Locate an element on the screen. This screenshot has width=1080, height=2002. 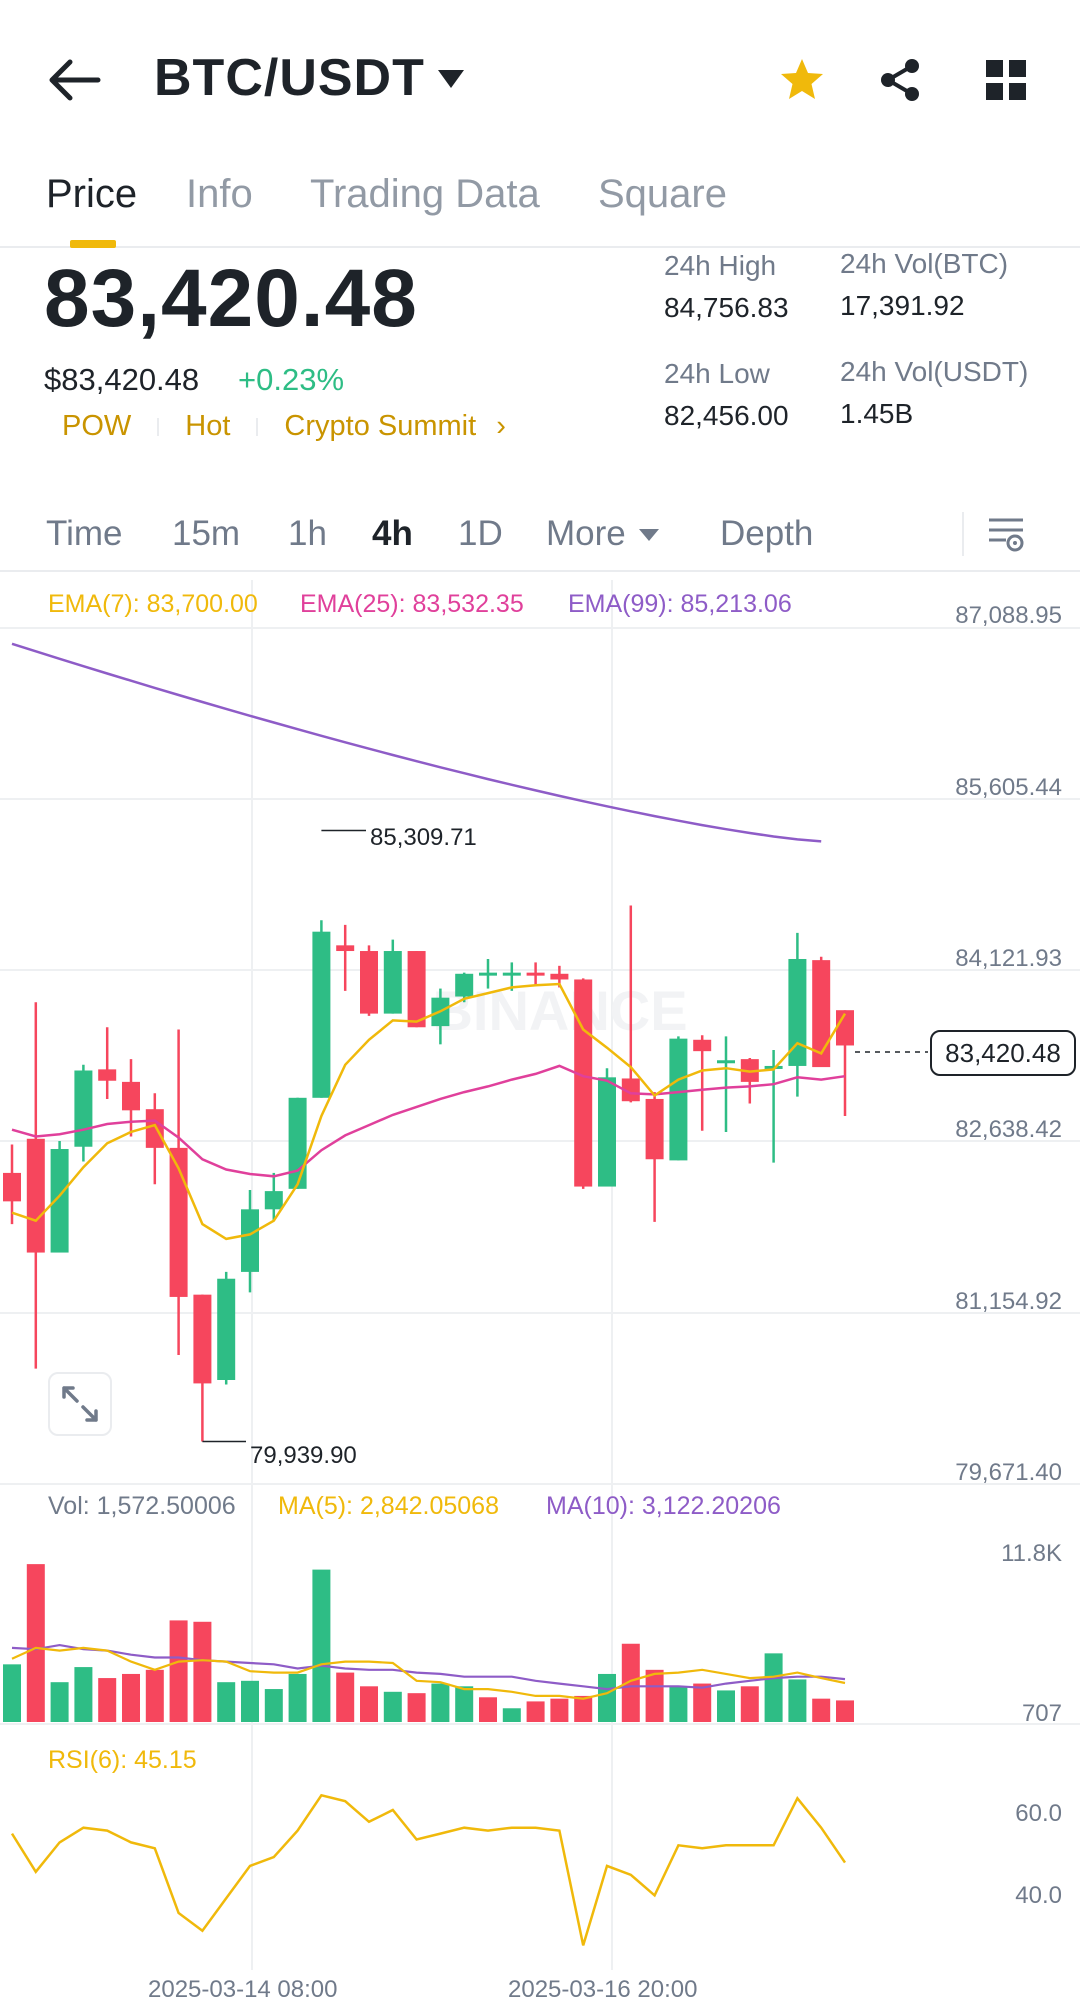
tag-row: POW Hot Crypto Summit › is located at coordinates (284, 426).